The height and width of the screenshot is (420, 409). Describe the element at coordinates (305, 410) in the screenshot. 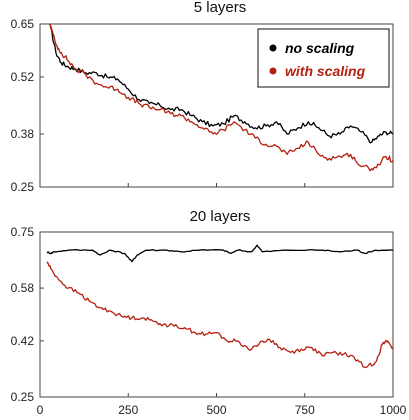

I see `x-tick-label: 750` at that location.